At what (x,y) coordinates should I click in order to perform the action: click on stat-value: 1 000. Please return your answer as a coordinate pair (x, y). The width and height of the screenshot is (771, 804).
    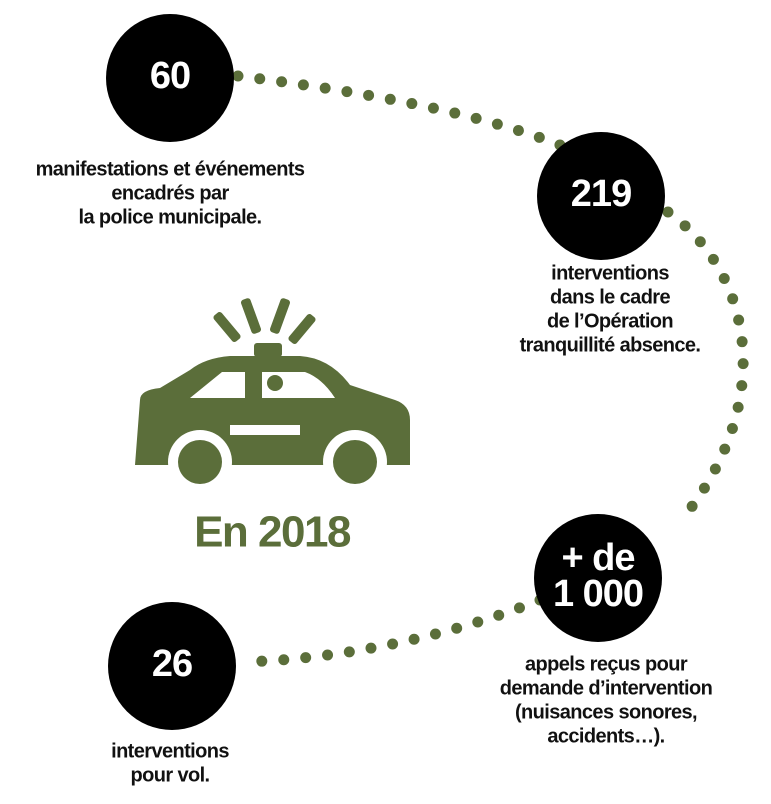
    Looking at the image, I should click on (598, 594).